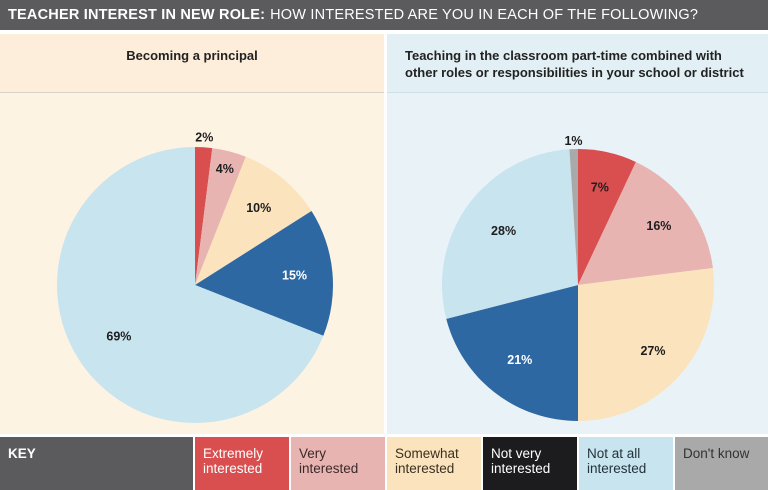  Describe the element at coordinates (600, 187) in the screenshot. I see `teaching-data-label-0: 7%` at that location.